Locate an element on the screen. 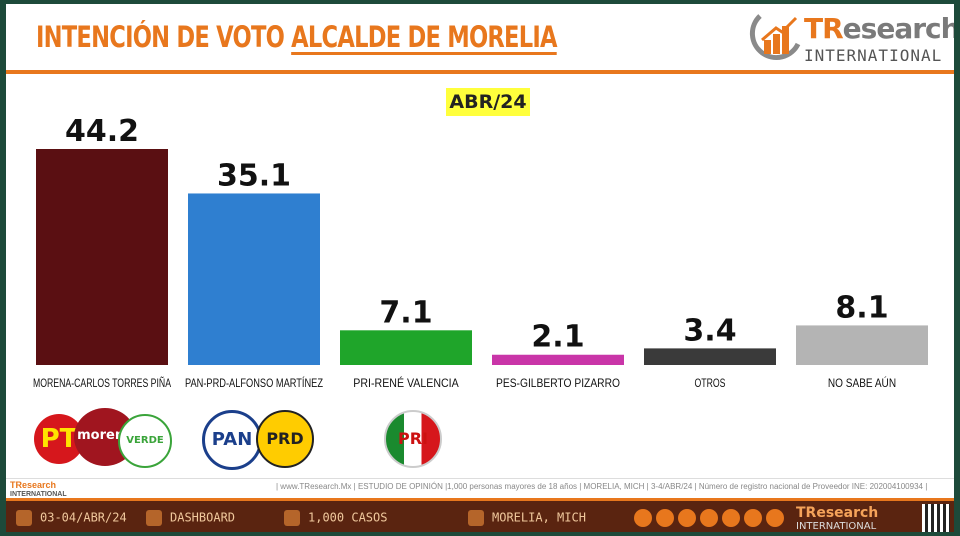 This screenshot has width=960, height=536. value-label-5: 8.1 is located at coordinates (861, 307).